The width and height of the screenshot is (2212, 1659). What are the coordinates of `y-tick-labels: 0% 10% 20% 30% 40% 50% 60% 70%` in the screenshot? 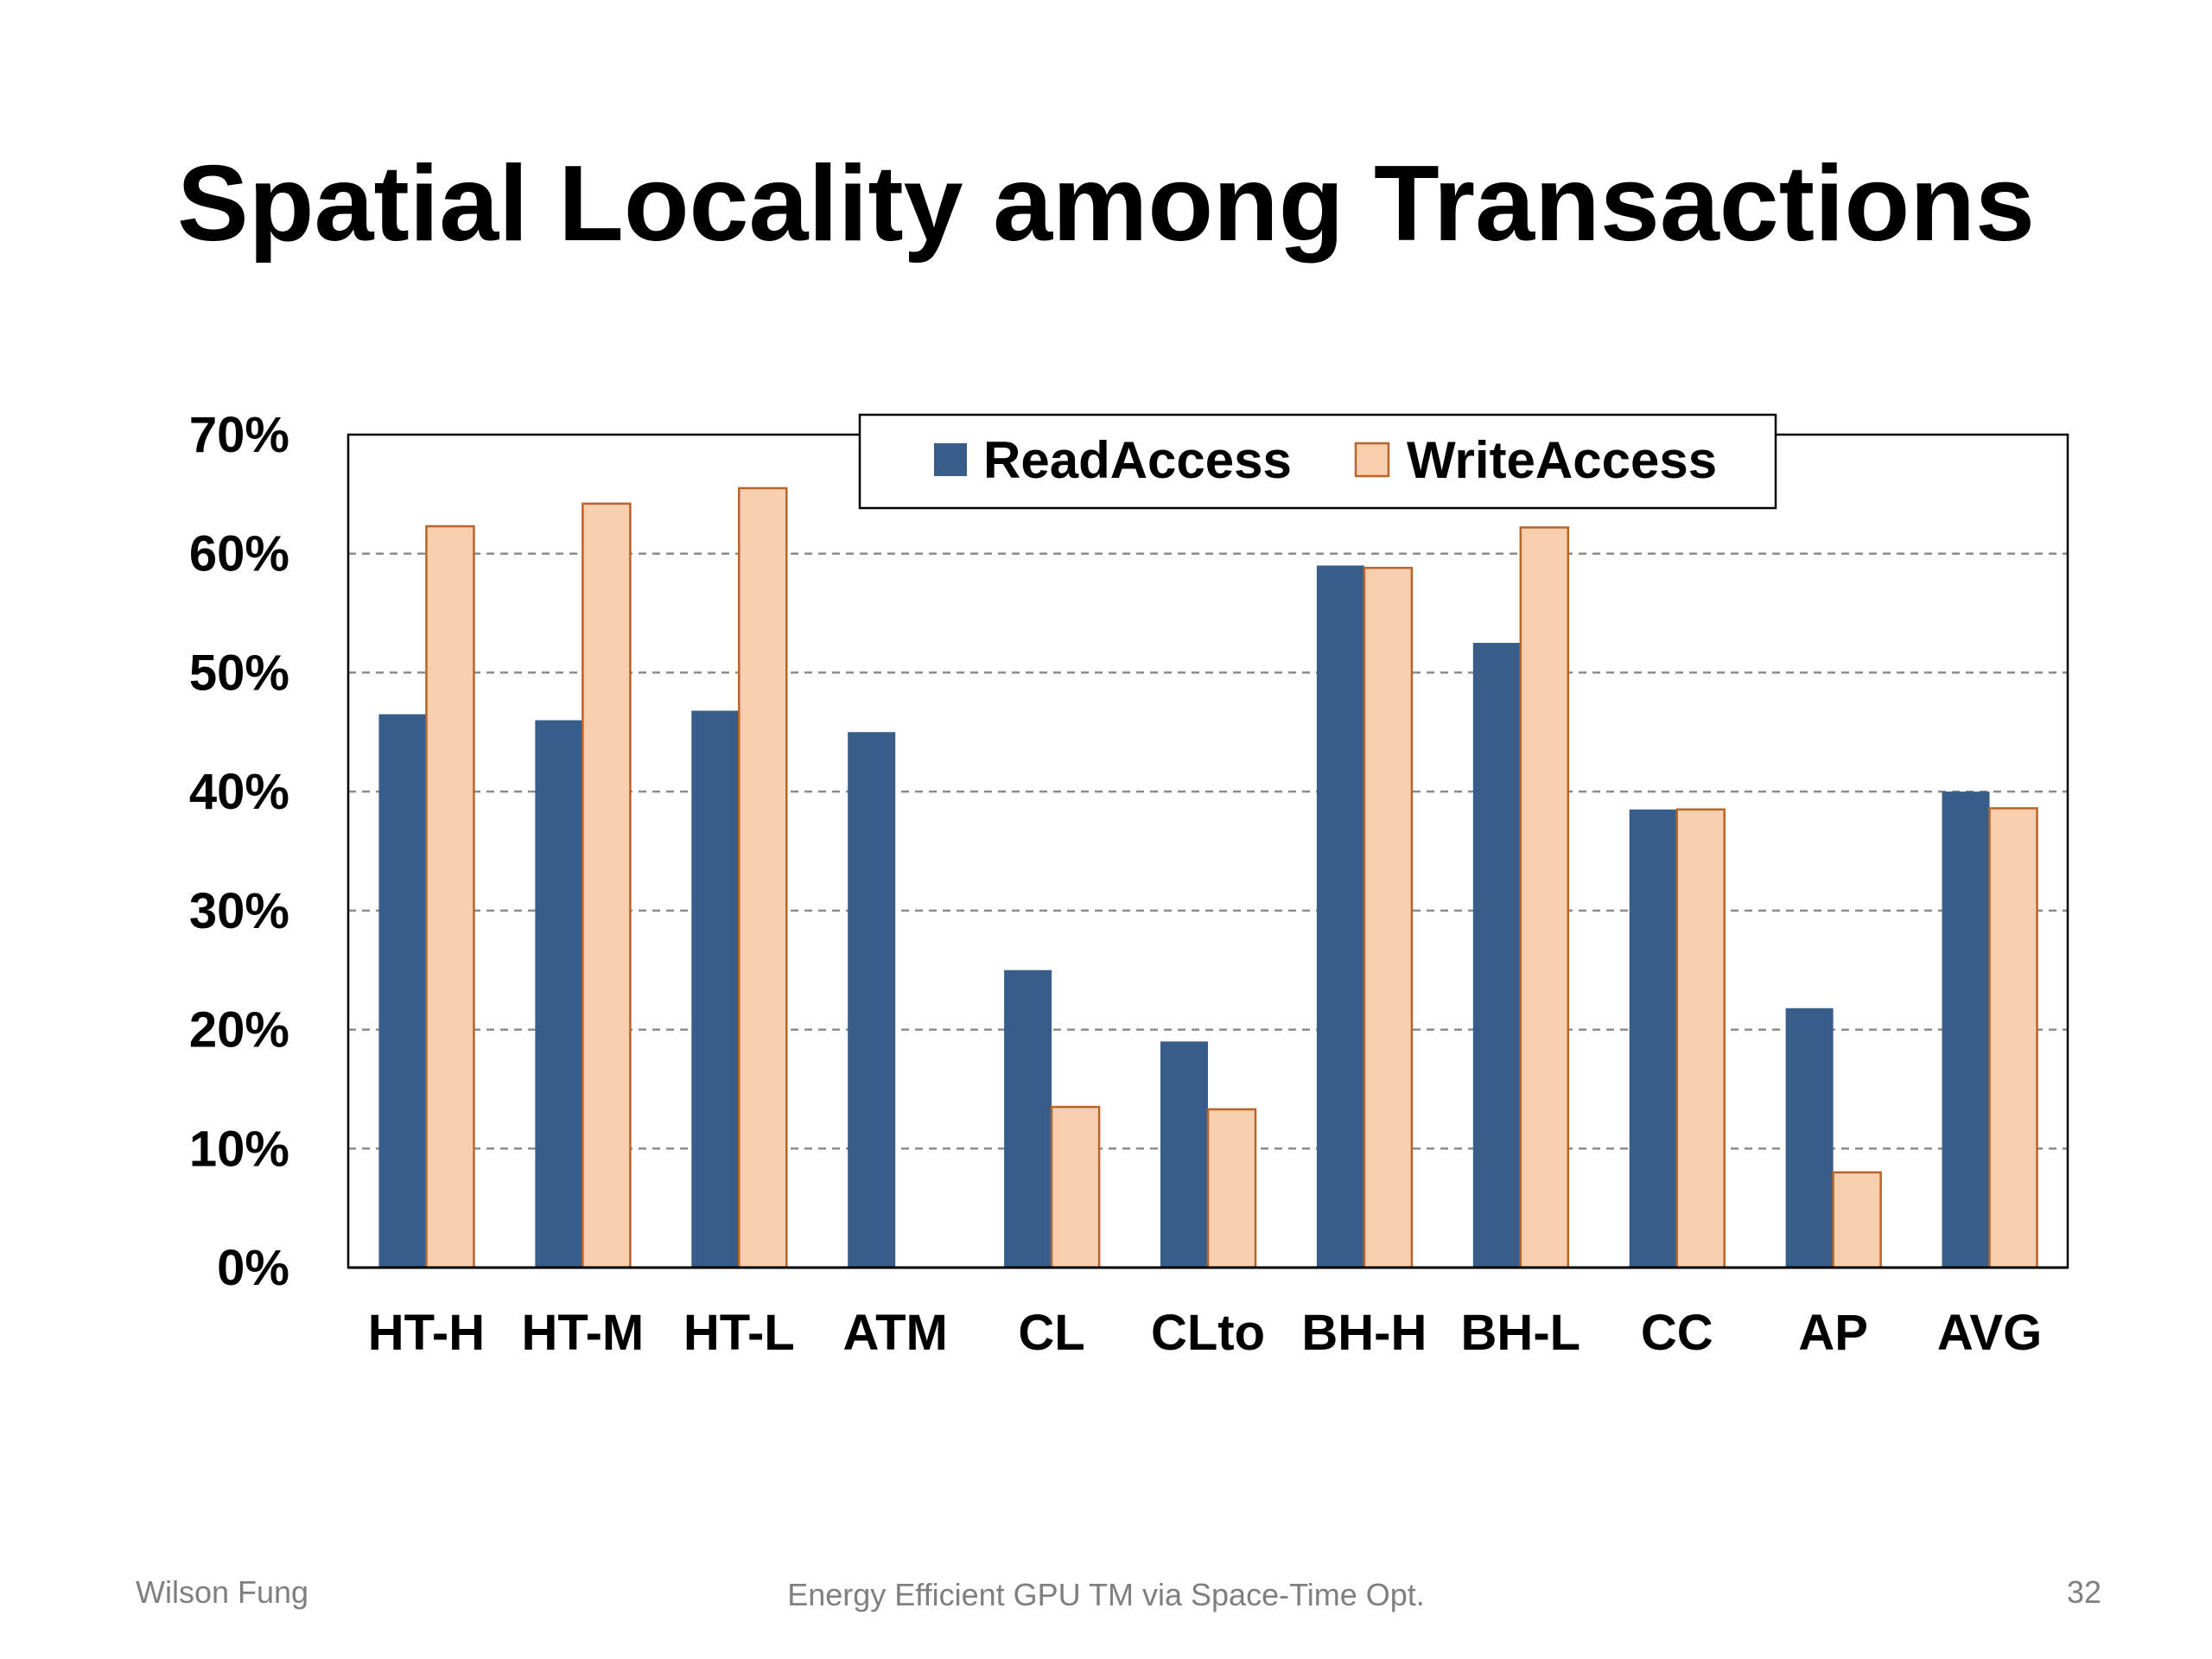 It's located at (239, 851).